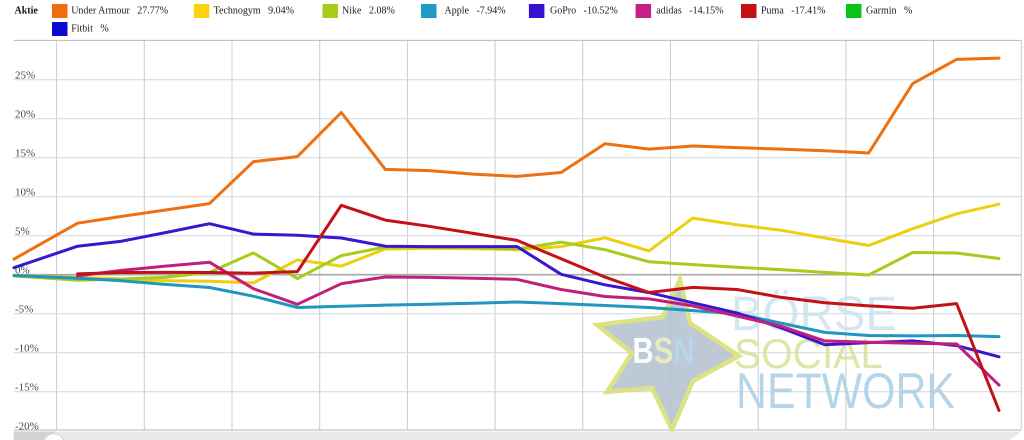  What do you see at coordinates (27, 349) in the screenshot?
I see `svg-text: -10%` at bounding box center [27, 349].